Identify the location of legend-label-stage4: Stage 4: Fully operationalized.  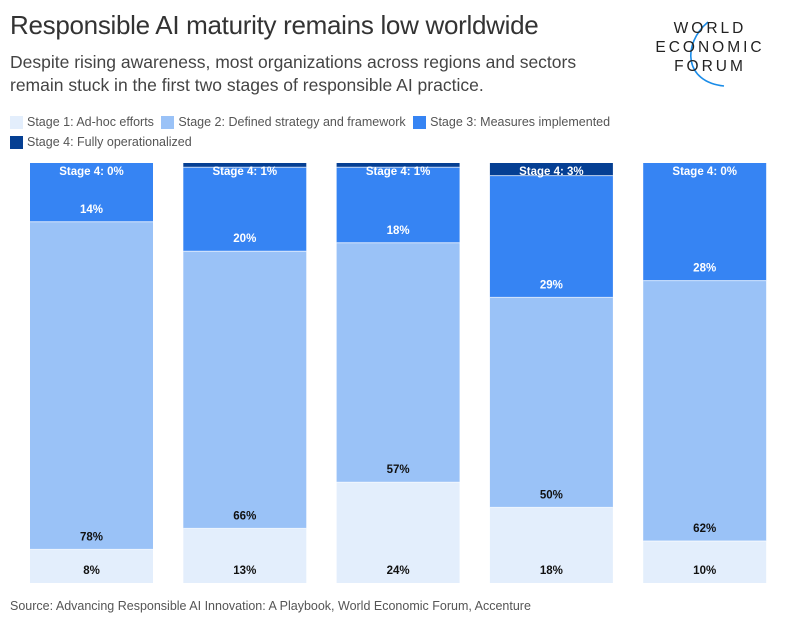
(109, 142).